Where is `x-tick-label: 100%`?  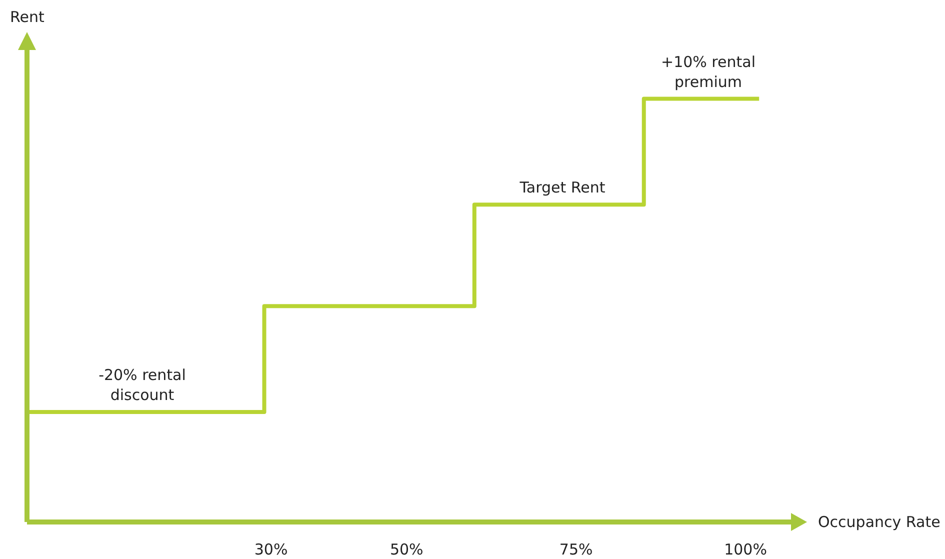
x-tick-label: 100% is located at coordinates (745, 549).